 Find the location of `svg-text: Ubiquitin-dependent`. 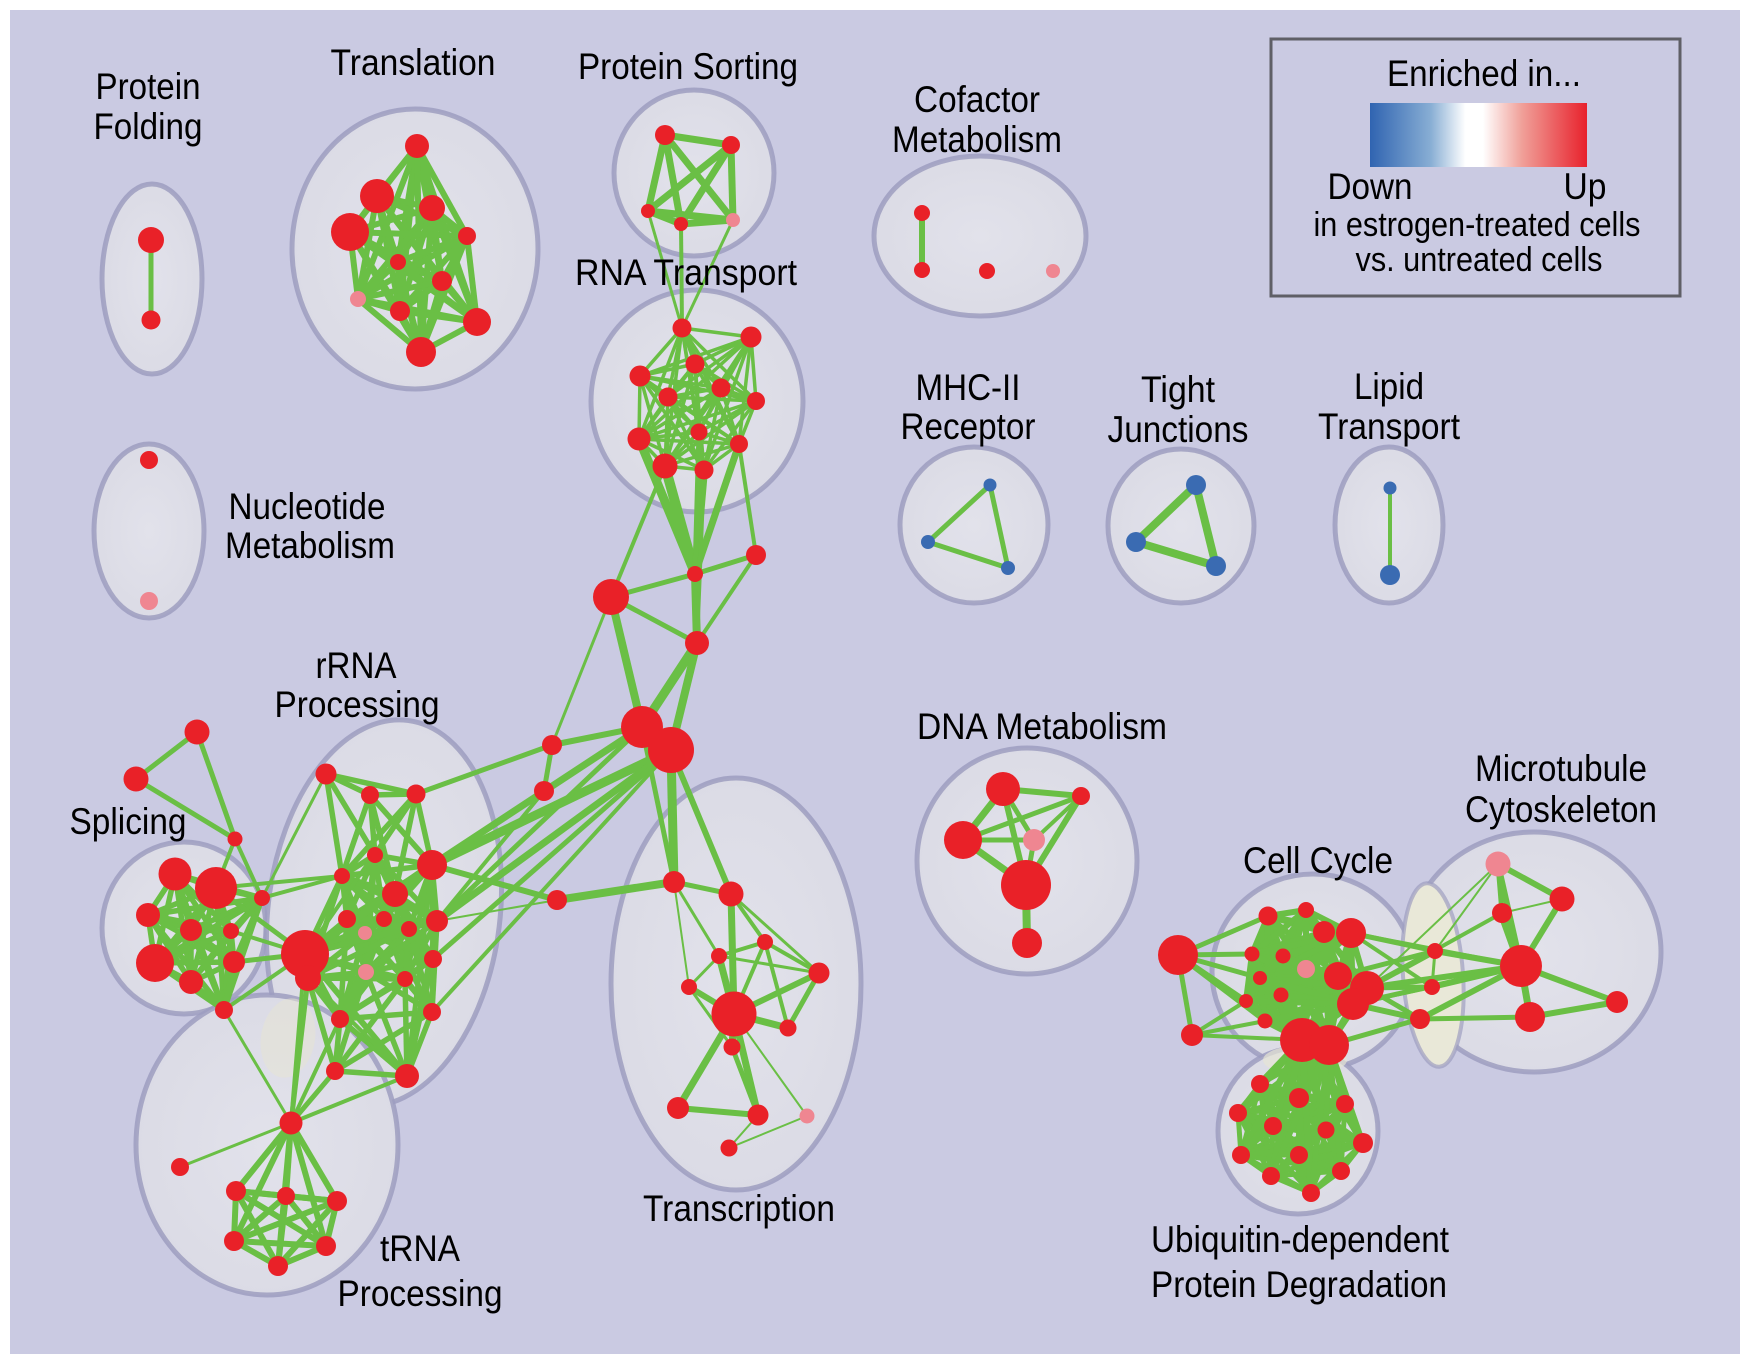

svg-text: Ubiquitin-dependent is located at coordinates (1300, 1239).